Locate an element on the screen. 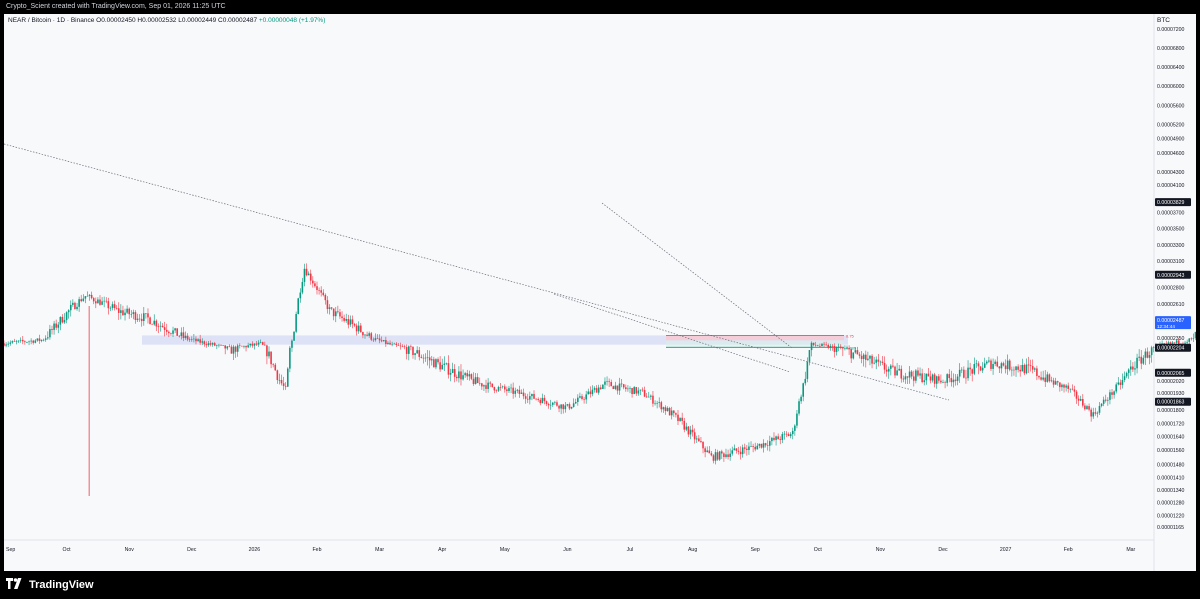 The height and width of the screenshot is (599, 1200). price-tick-label: 0.00003700 is located at coordinates (1171, 214).